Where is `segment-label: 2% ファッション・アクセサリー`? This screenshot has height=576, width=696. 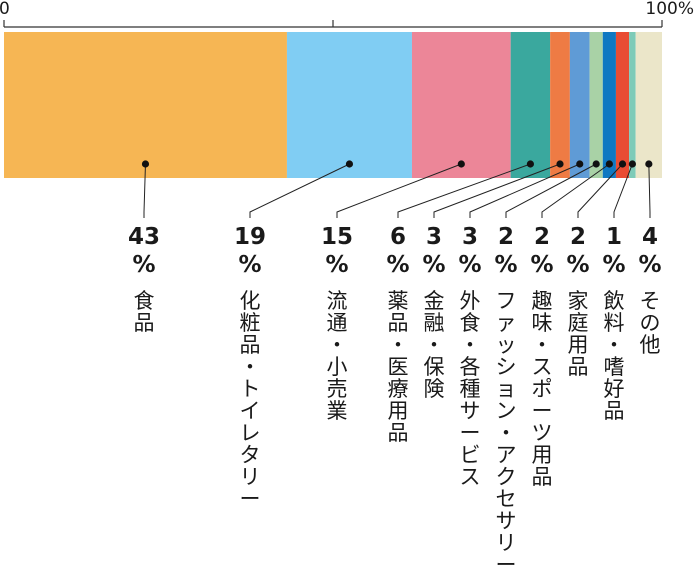
segment-label: 2% ファッション・アクセサリー is located at coordinates (505, 400).